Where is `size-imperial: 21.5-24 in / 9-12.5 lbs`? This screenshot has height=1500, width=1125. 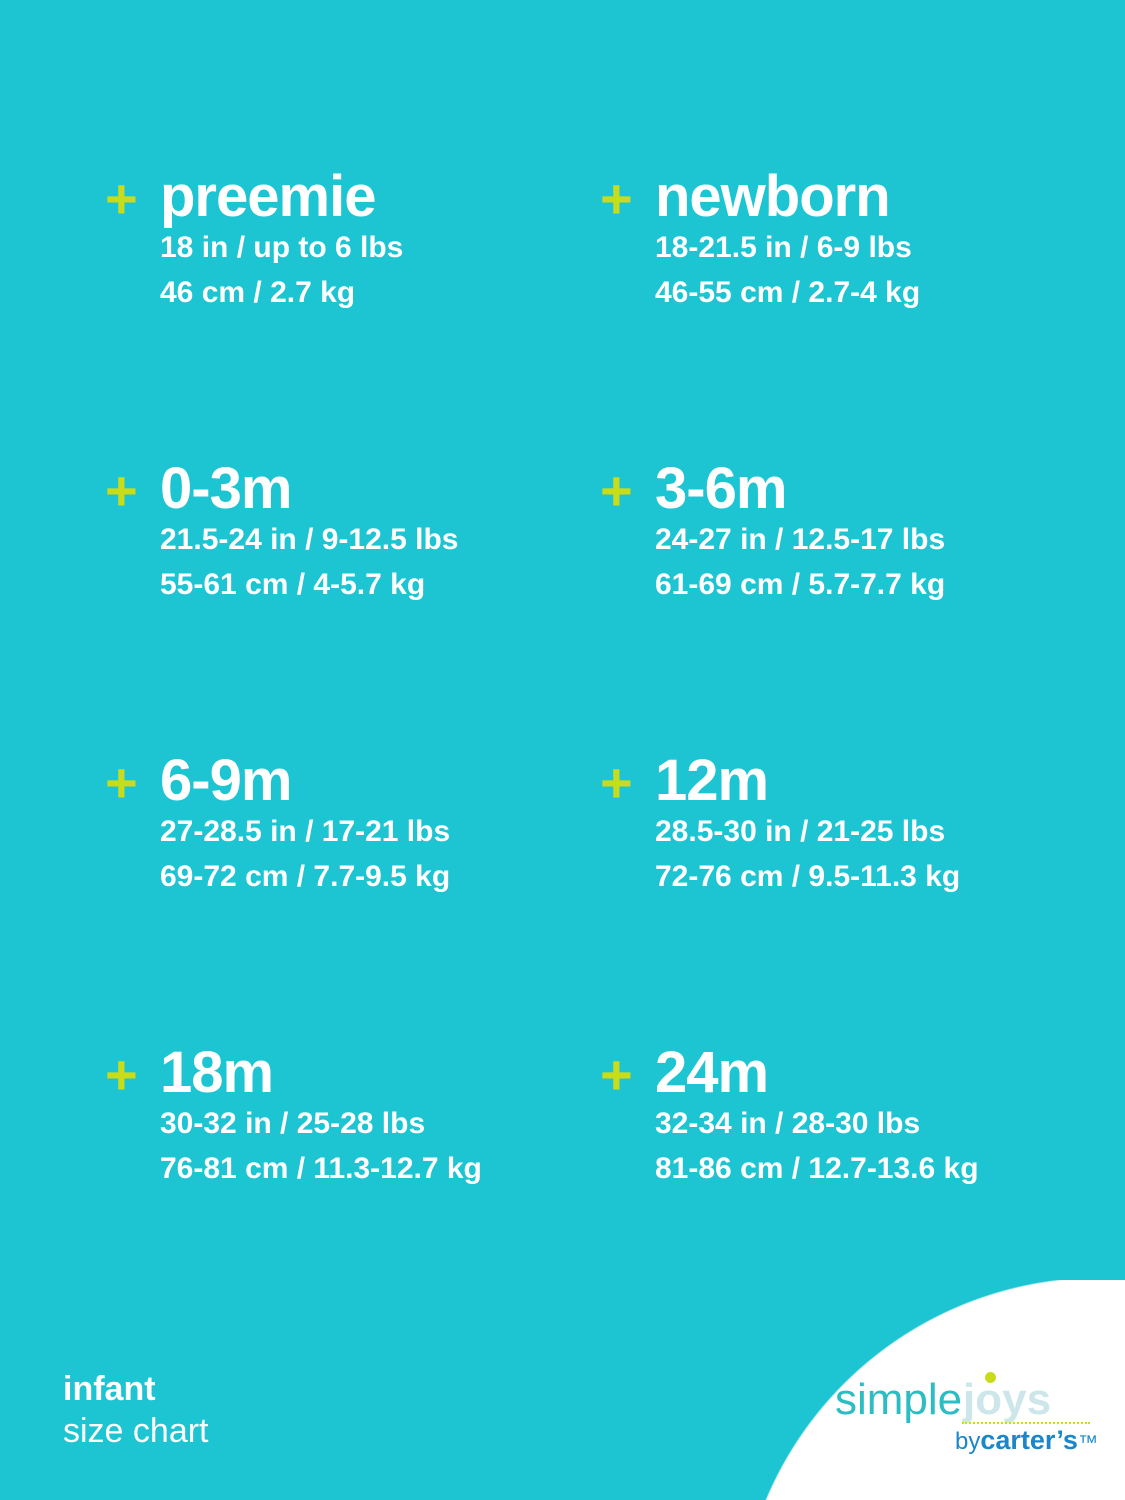 size-imperial: 21.5-24 in / 9-12.5 lbs is located at coordinates (309, 539).